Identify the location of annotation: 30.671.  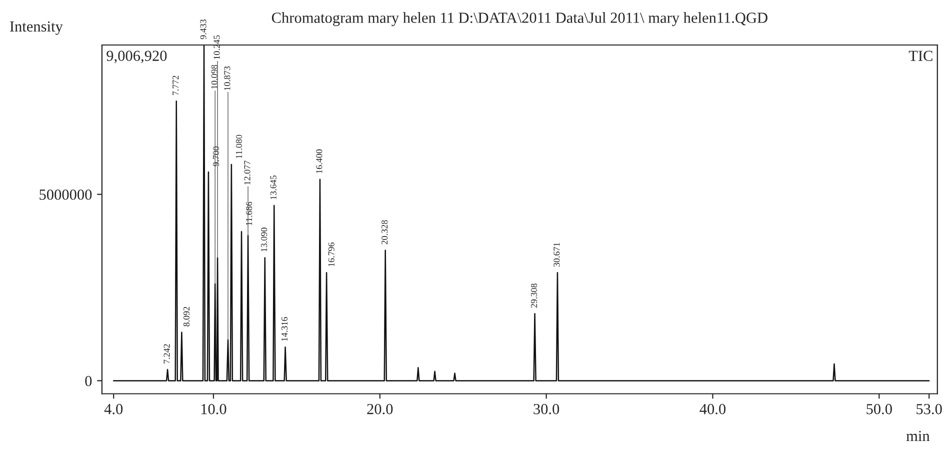
(557, 254).